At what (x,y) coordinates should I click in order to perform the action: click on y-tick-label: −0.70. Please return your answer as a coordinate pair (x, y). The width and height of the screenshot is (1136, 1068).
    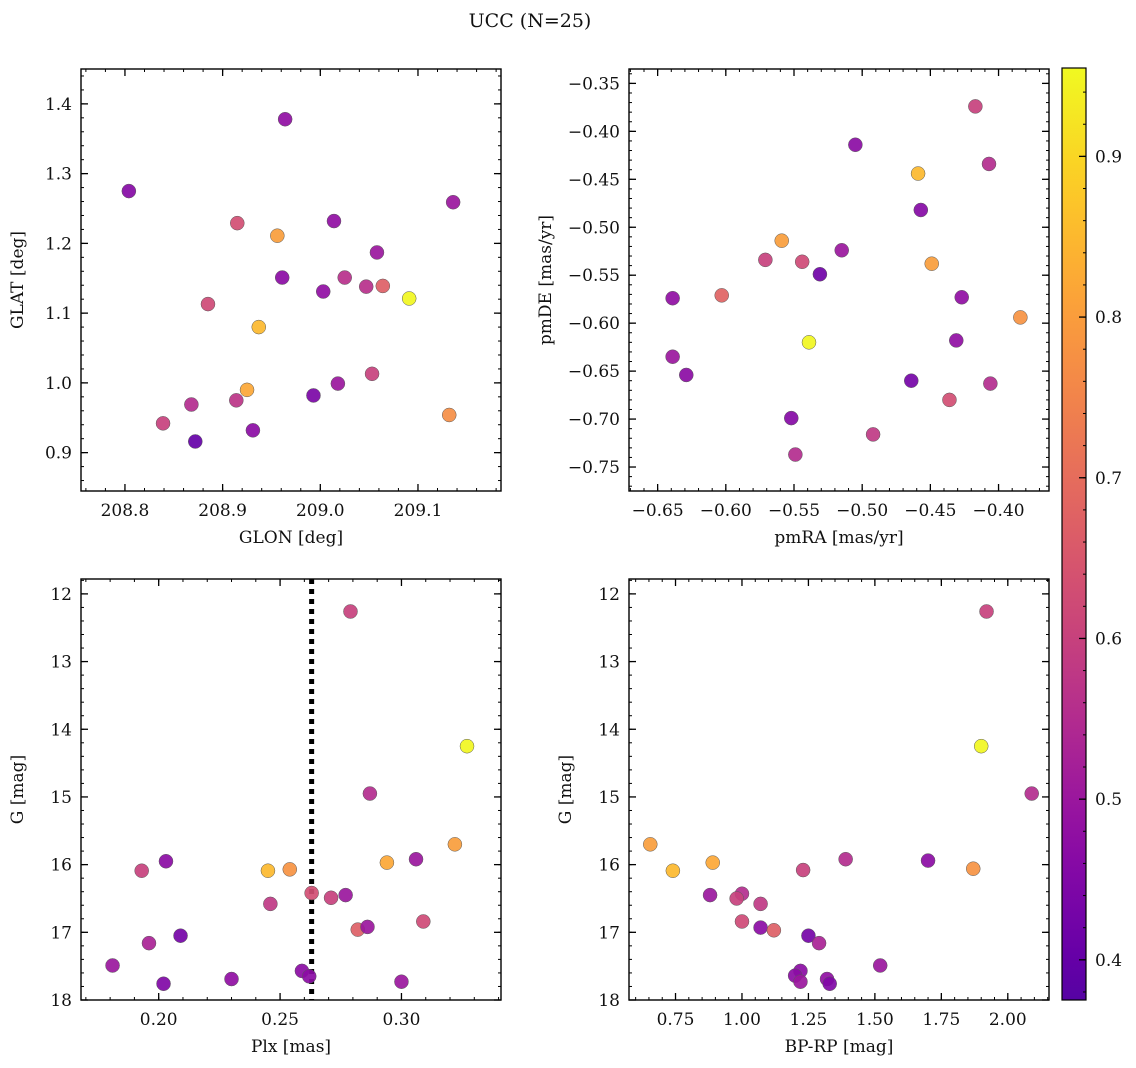
    Looking at the image, I should click on (594, 420).